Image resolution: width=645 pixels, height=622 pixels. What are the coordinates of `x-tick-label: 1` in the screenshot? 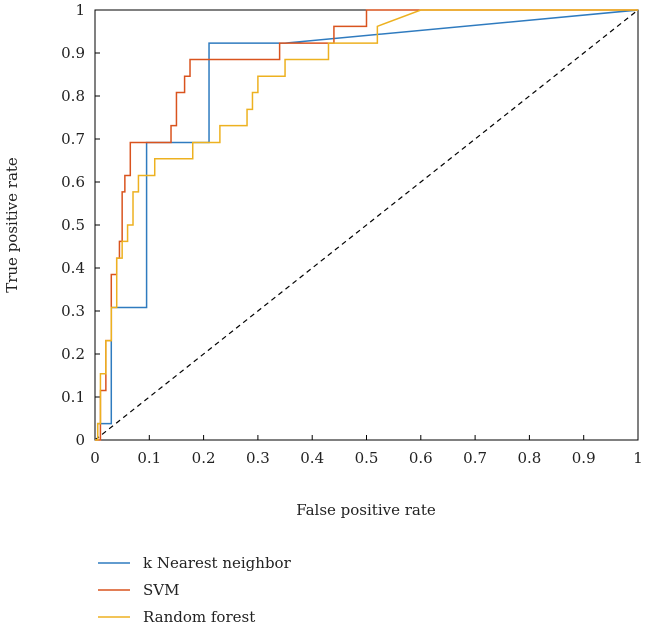 It's located at (638, 458).